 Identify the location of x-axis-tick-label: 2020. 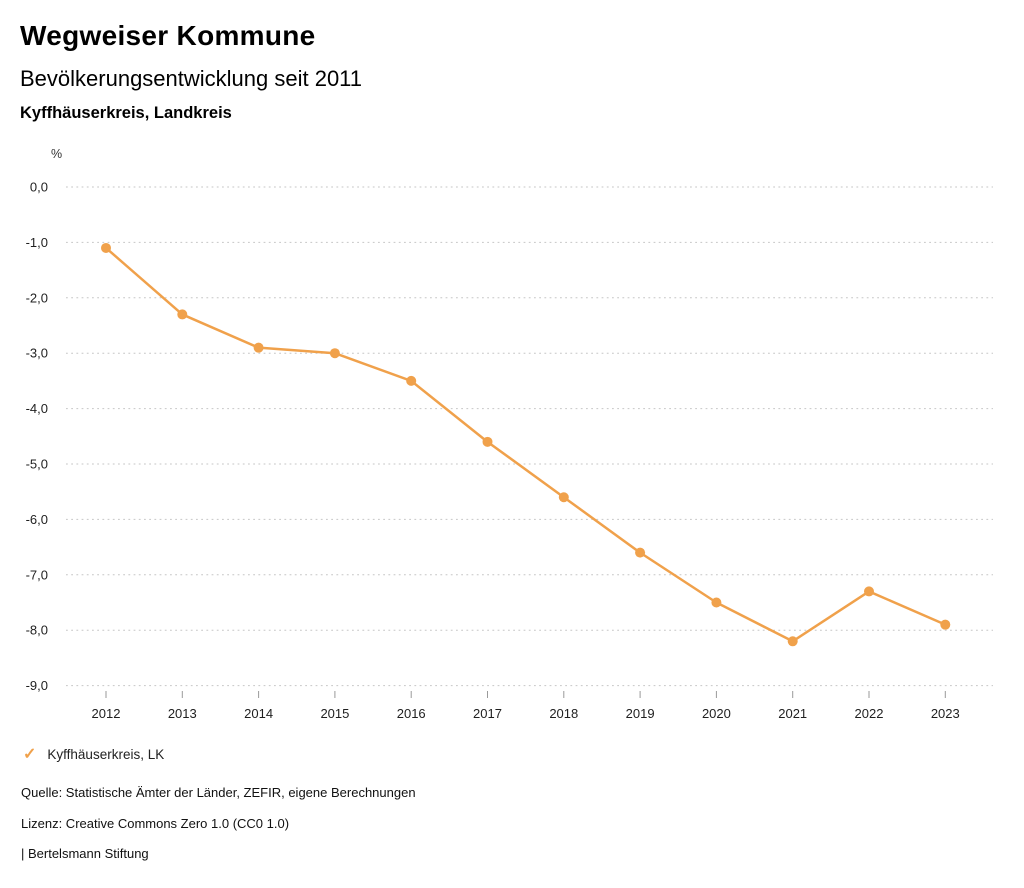
(716, 713).